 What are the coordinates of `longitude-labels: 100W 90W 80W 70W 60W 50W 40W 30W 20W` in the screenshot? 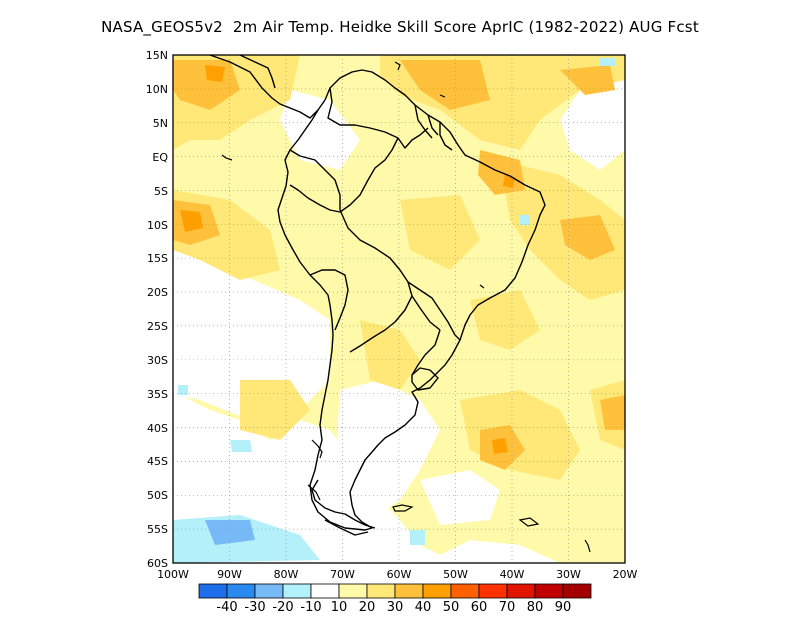 It's located at (397, 574).